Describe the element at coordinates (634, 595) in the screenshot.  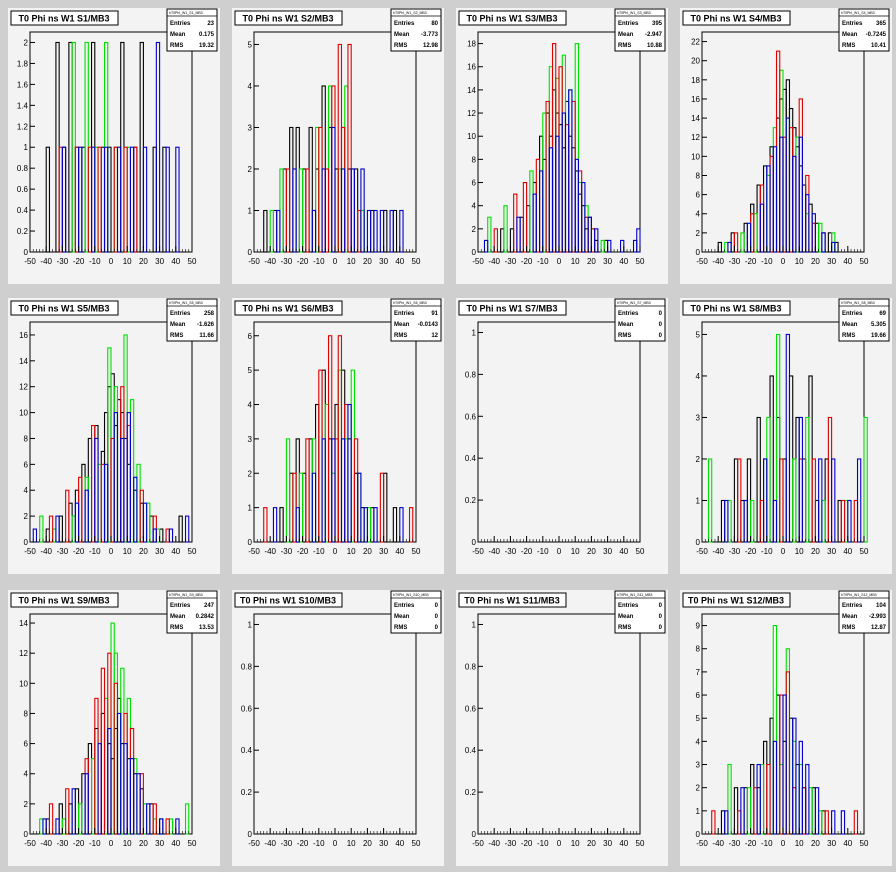
I see `stats-name: hT0Phi_W1_S11_MB3` at that location.